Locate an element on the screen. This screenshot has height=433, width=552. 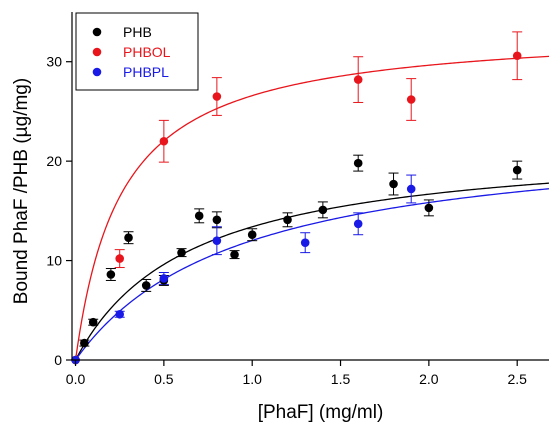
legend-marker-phbpl is located at coordinates (97, 72).